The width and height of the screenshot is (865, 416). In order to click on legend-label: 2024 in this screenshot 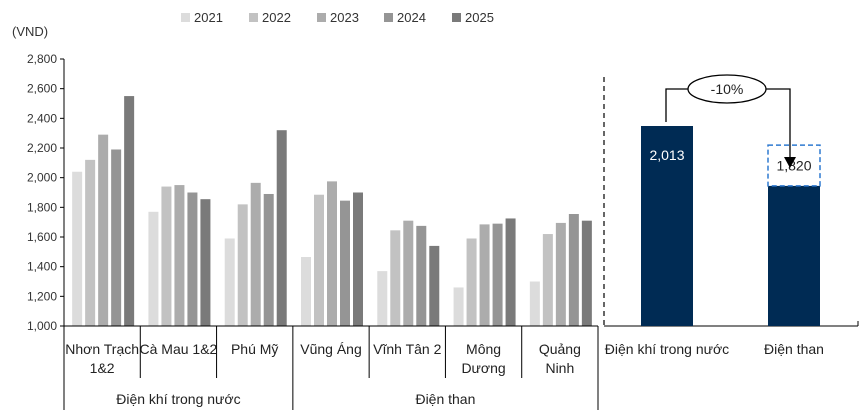, I will do `click(411, 17)`.